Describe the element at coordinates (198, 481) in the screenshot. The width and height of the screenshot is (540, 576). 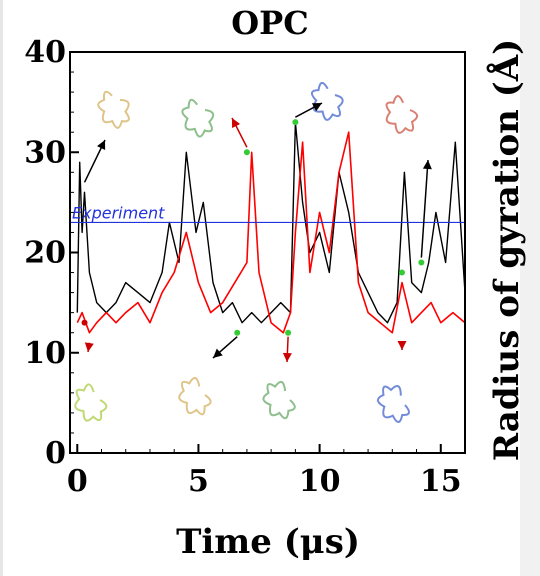
I see `x-tick-label: 5` at that location.